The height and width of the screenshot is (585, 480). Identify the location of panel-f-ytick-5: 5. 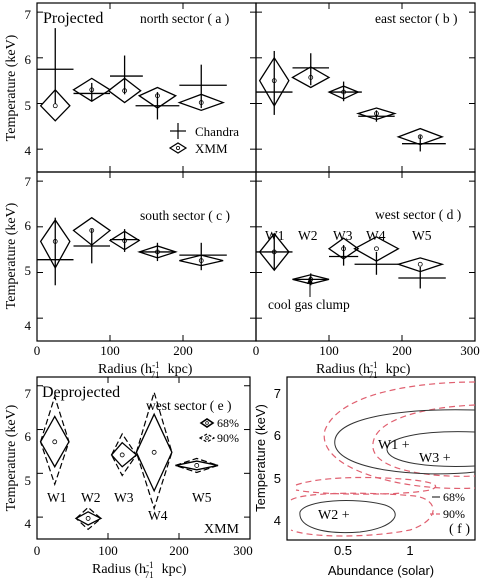
(277, 478).